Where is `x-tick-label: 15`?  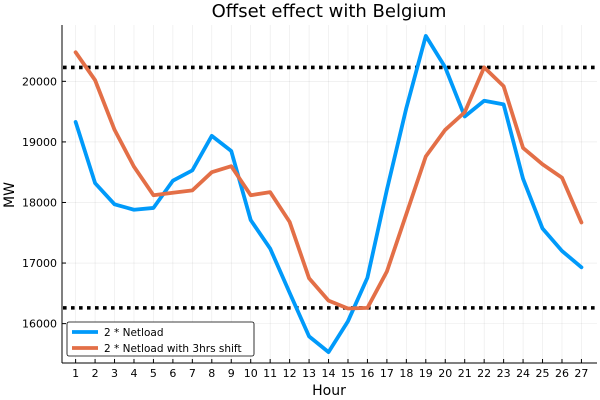 x-tick-label: 15 is located at coordinates (348, 373).